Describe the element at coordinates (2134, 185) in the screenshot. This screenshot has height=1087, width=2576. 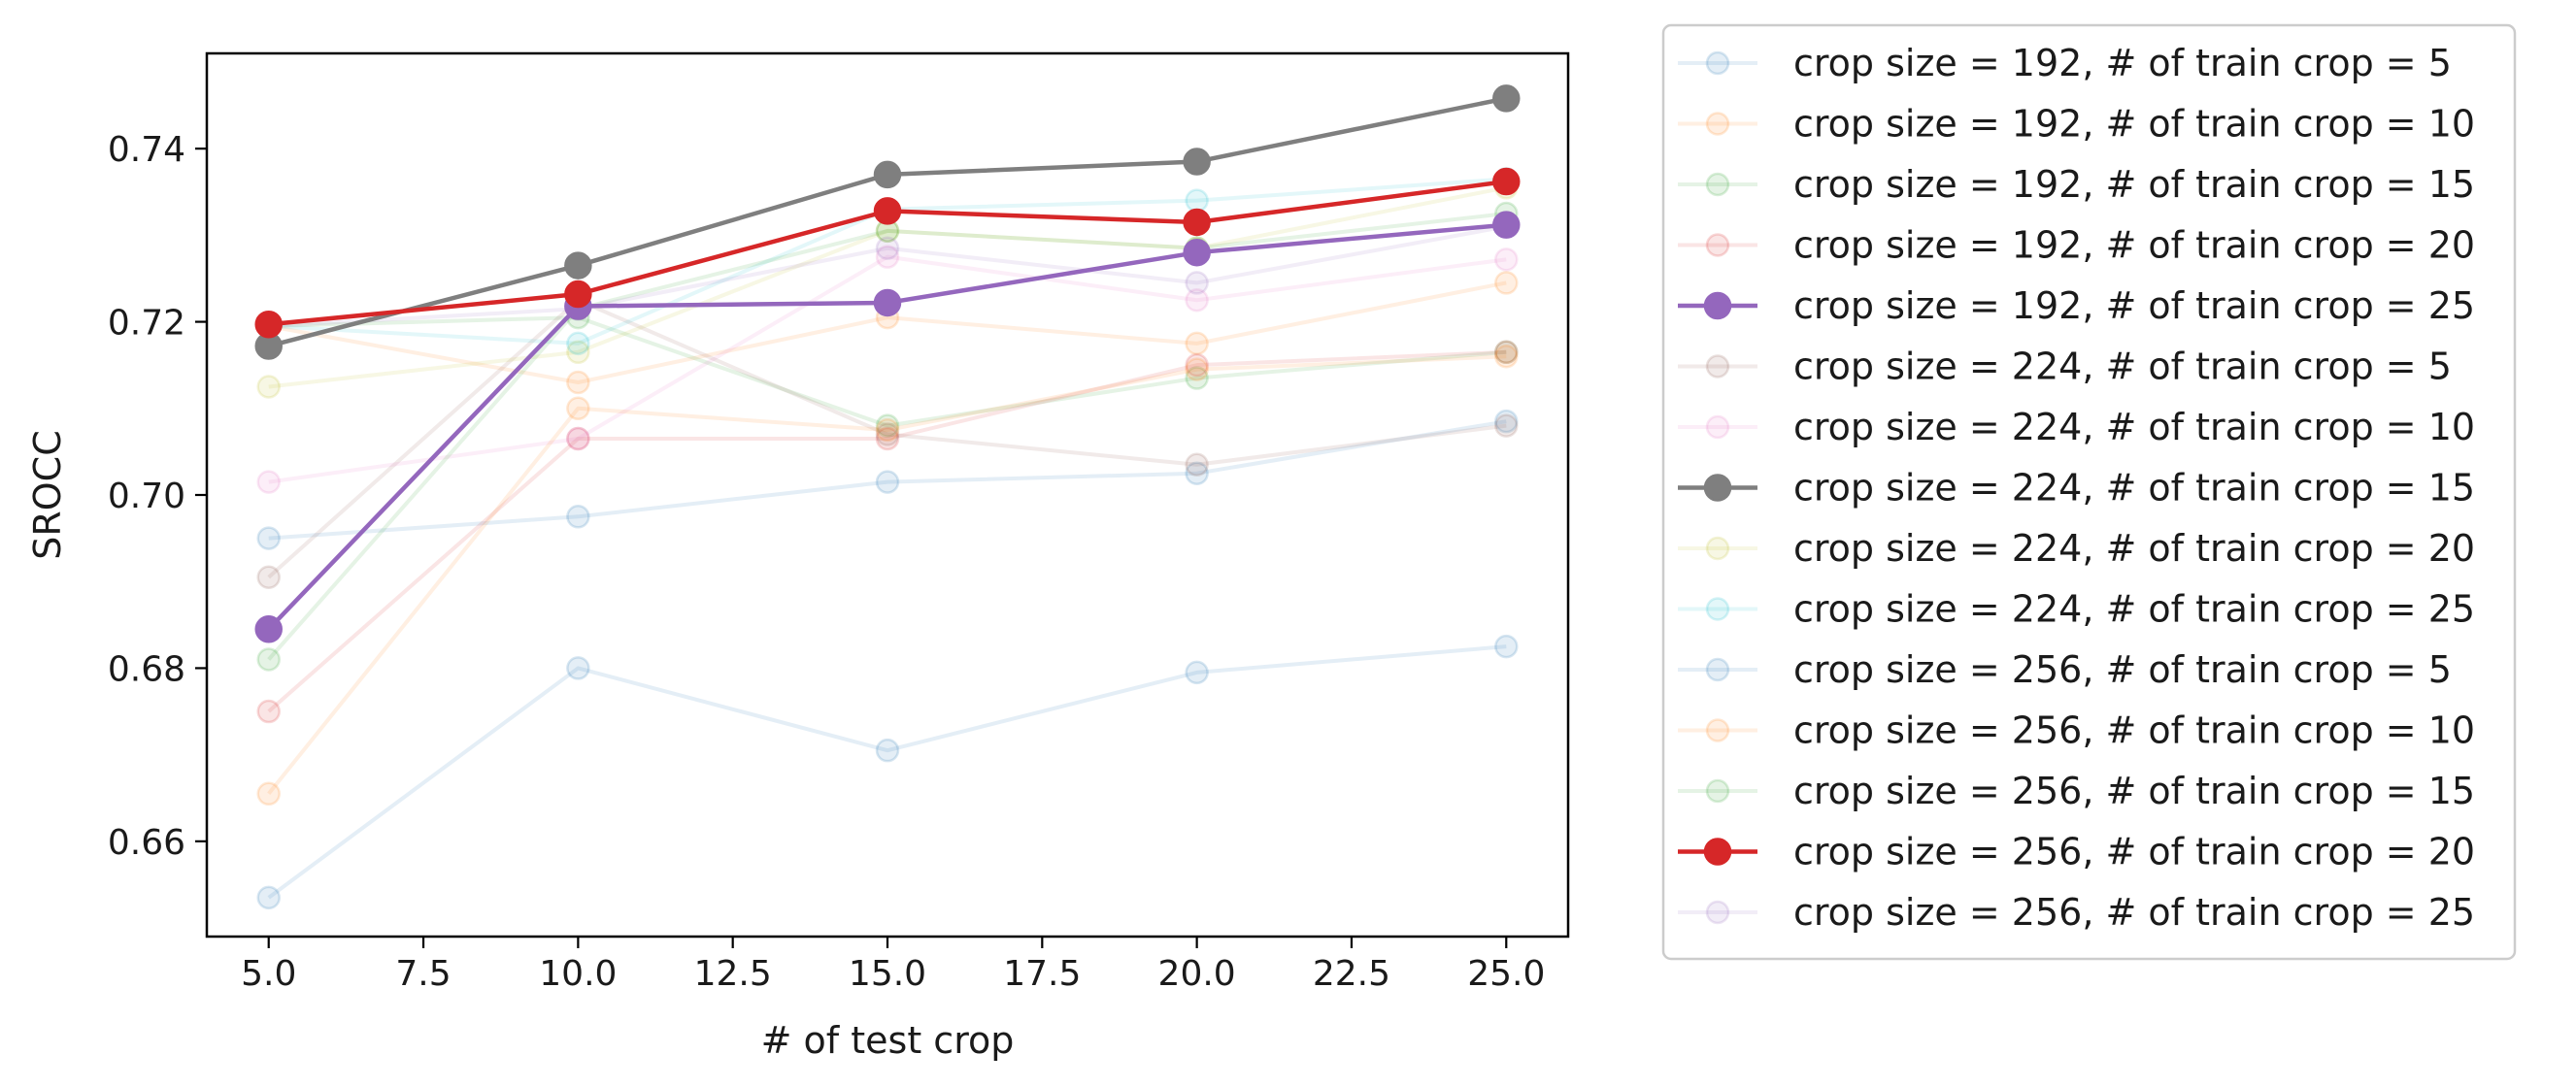
I see `legend-label: crop size = 192, # of train crop = 15` at that location.